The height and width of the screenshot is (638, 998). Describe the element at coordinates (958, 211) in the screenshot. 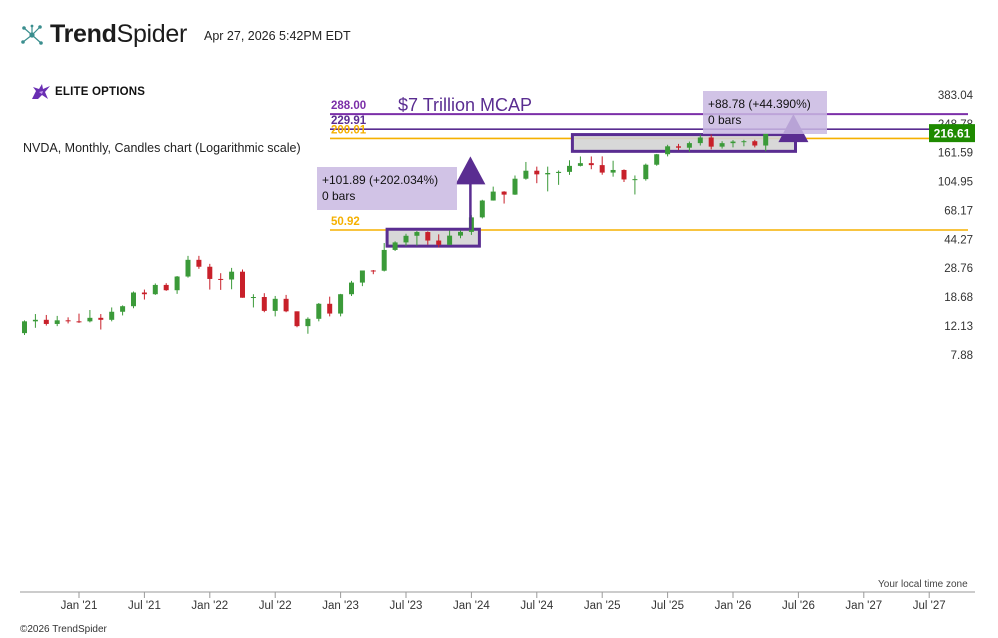

I see `y-tick-68.17: 68.17` at that location.